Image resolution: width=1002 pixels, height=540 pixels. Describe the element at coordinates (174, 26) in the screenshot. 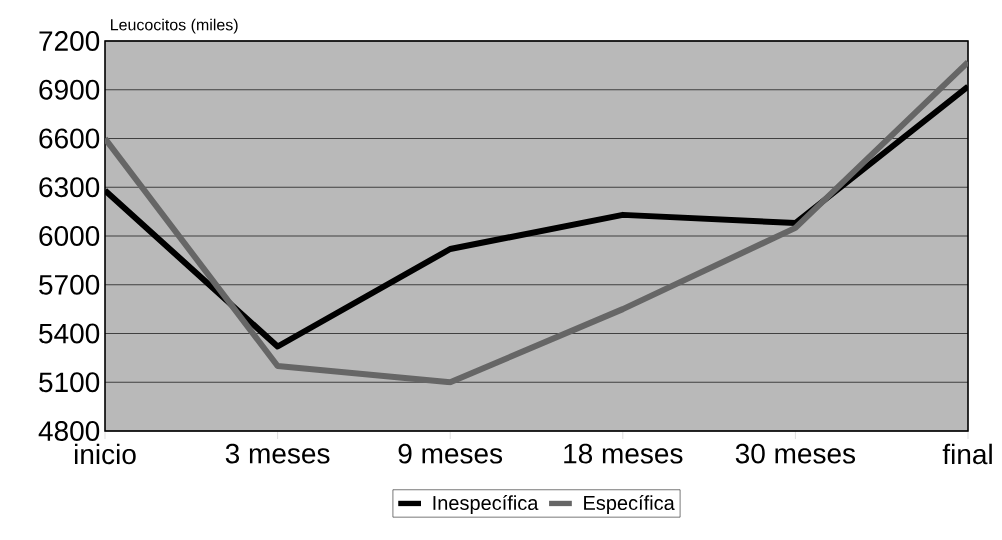

I see `y-axis-title: Leucocitos (miles)` at that location.